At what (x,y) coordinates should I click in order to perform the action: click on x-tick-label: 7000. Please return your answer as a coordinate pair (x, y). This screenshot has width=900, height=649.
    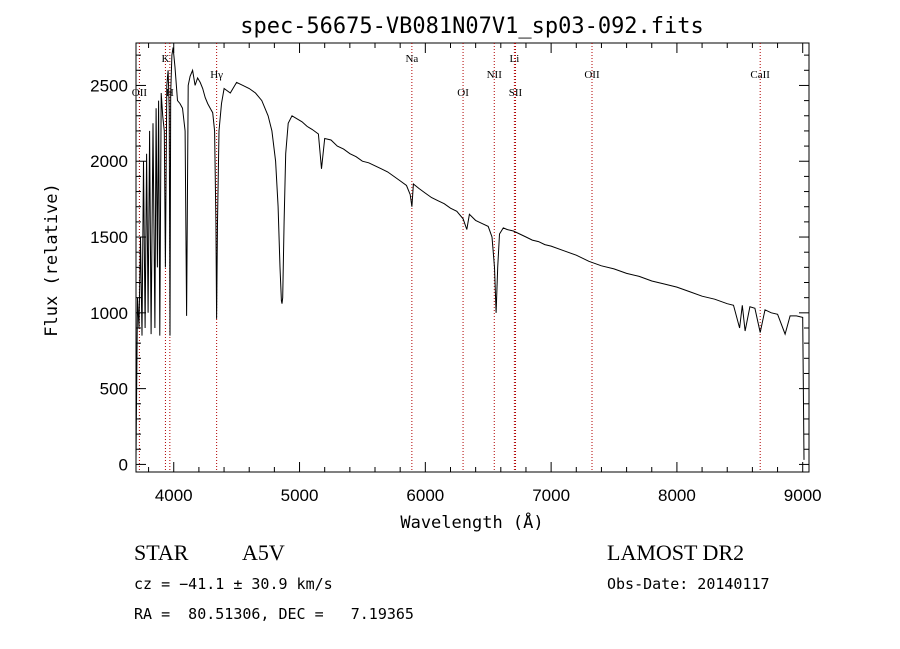
    Looking at the image, I should click on (551, 495).